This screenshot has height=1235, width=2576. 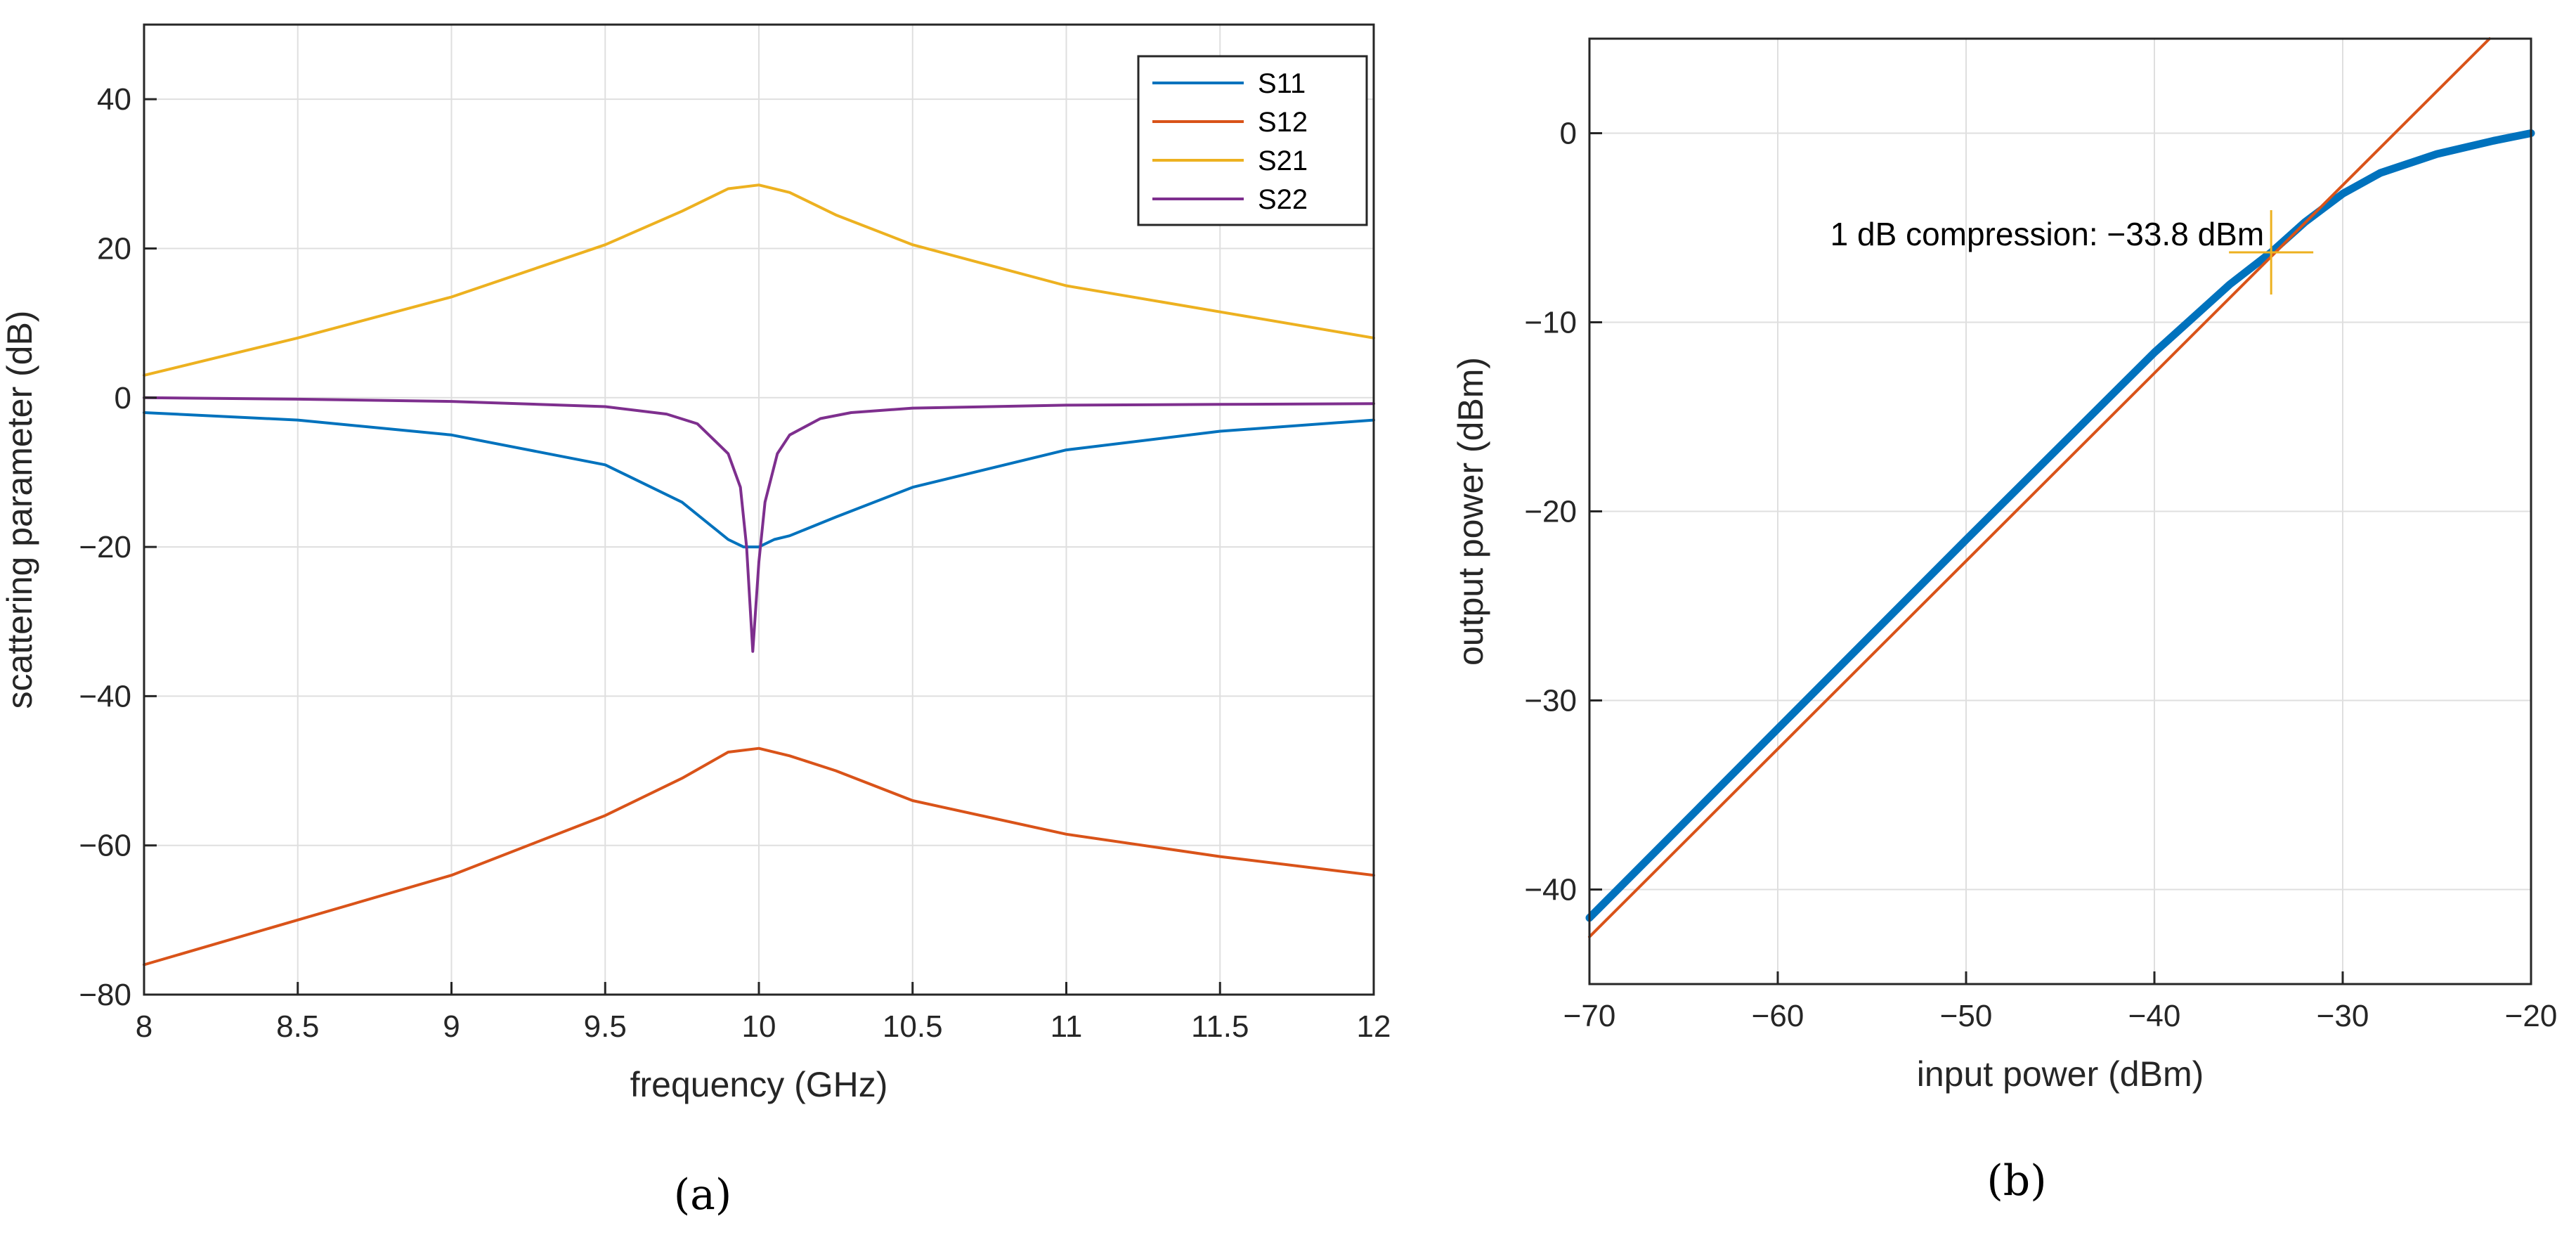 What do you see at coordinates (703, 1195) in the screenshot?
I see `panel-a-caption: (a)` at bounding box center [703, 1195].